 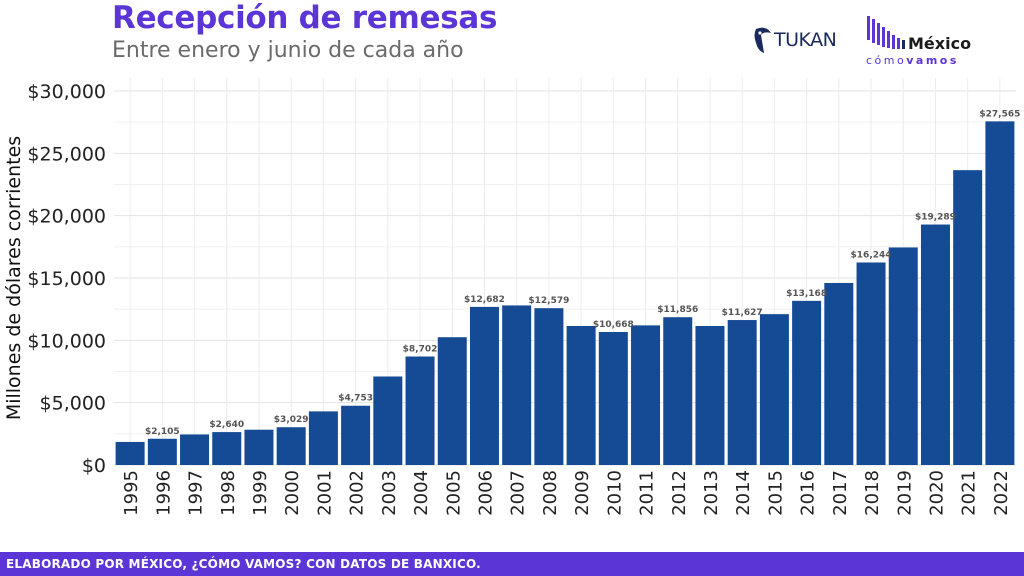 What do you see at coordinates (292, 493) in the screenshot?
I see `x-tick-label: 2000` at bounding box center [292, 493].